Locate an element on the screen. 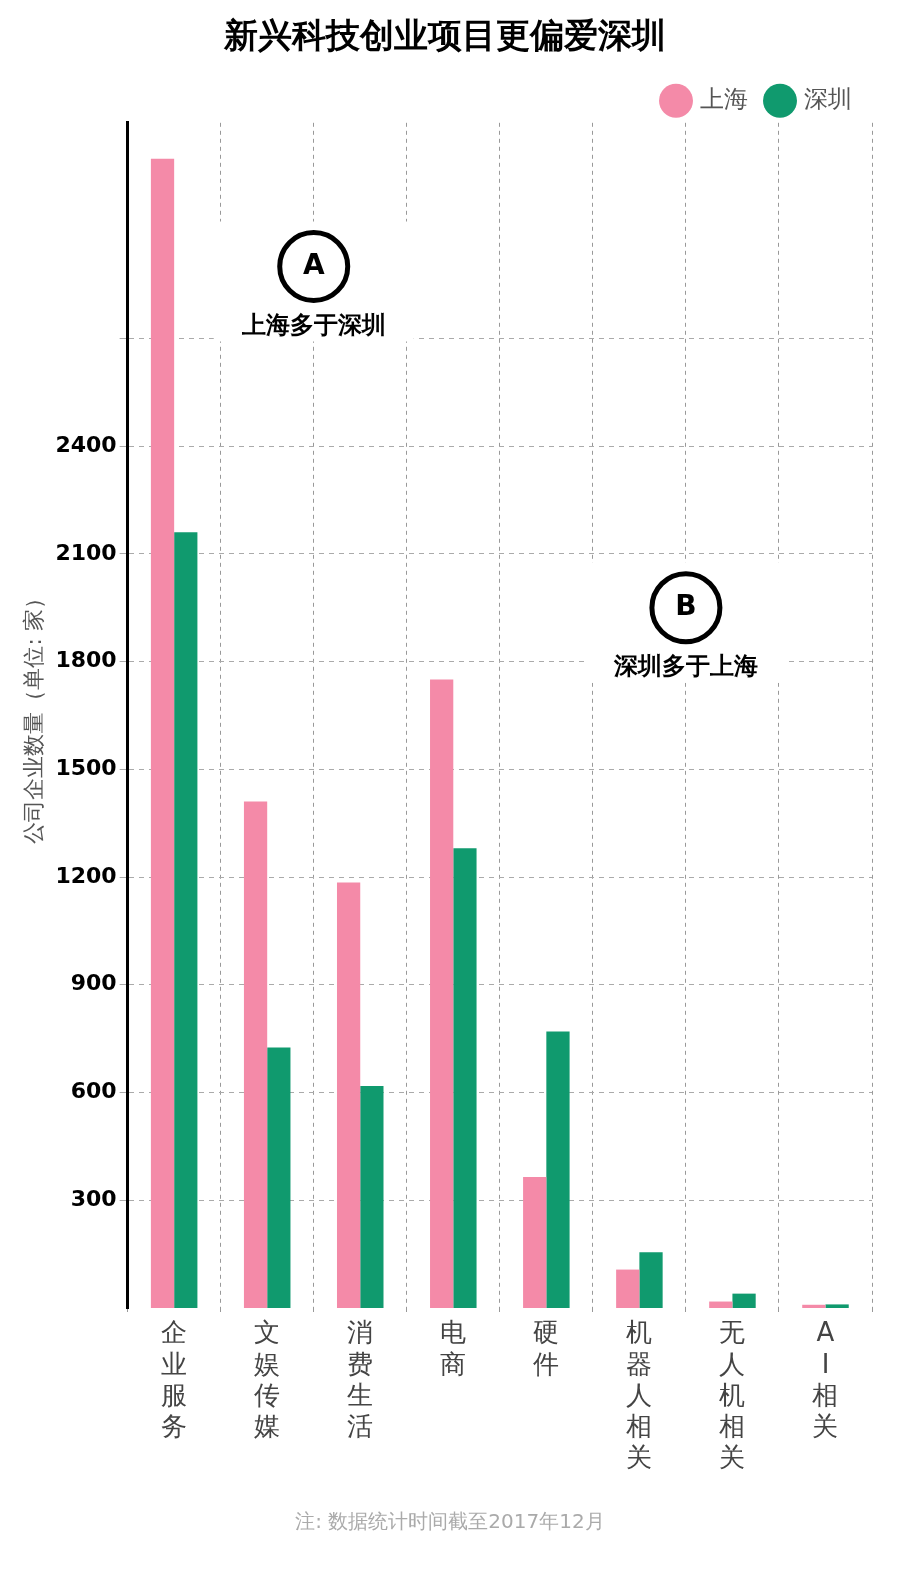 This screenshot has width=900, height=1590. y-tick-label: 1800 is located at coordinates (86, 660).